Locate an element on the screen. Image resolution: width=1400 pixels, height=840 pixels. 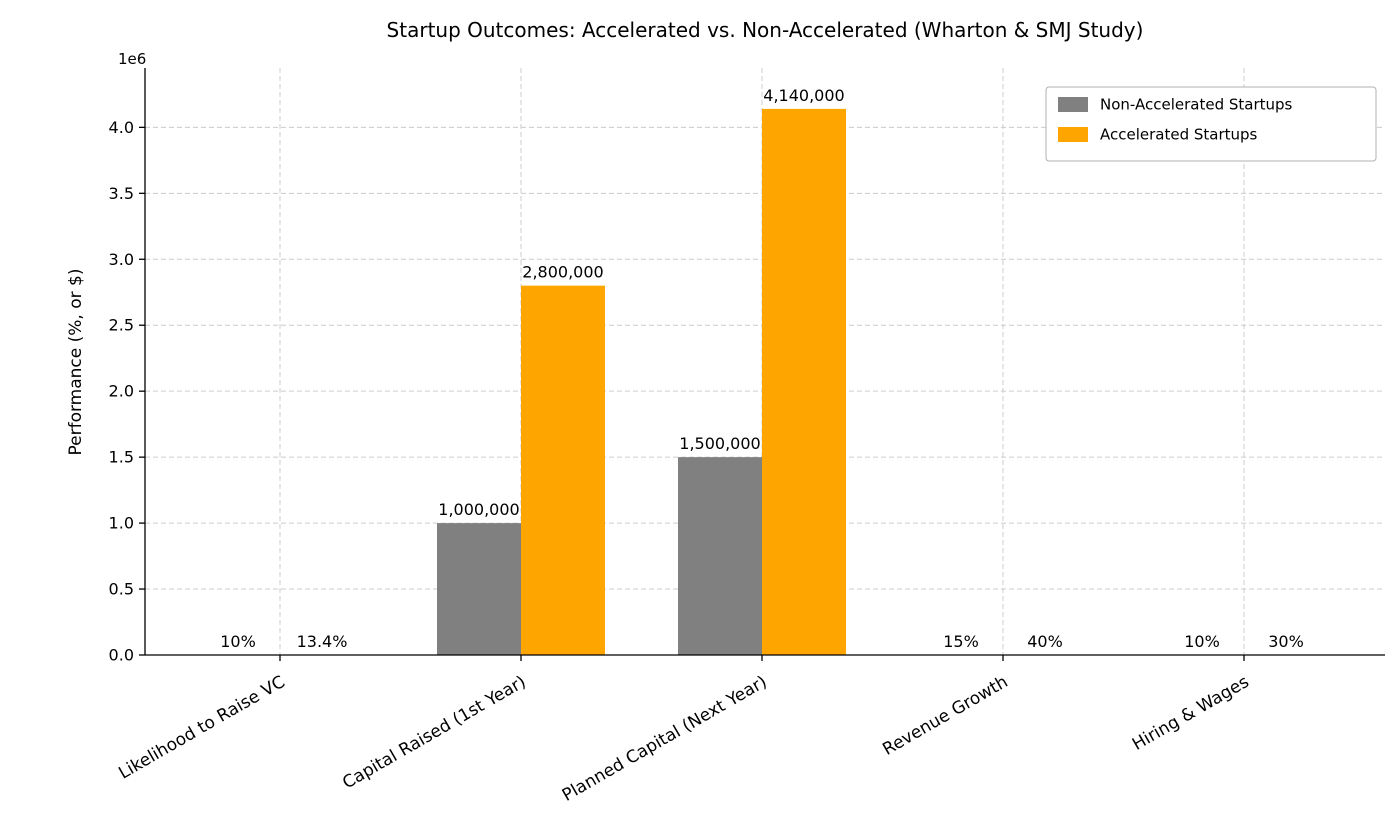
legend-box is located at coordinates (1211, 124).